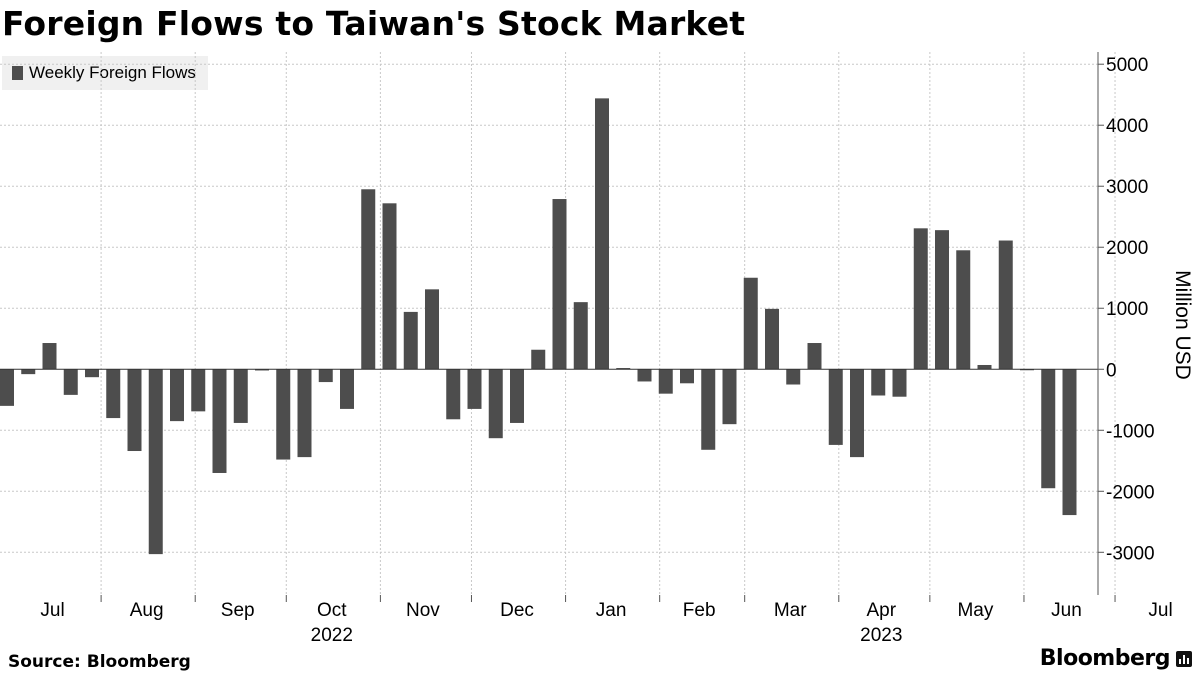  Describe the element at coordinates (332, 610) in the screenshot. I see `x-tick-label: Oct` at that location.